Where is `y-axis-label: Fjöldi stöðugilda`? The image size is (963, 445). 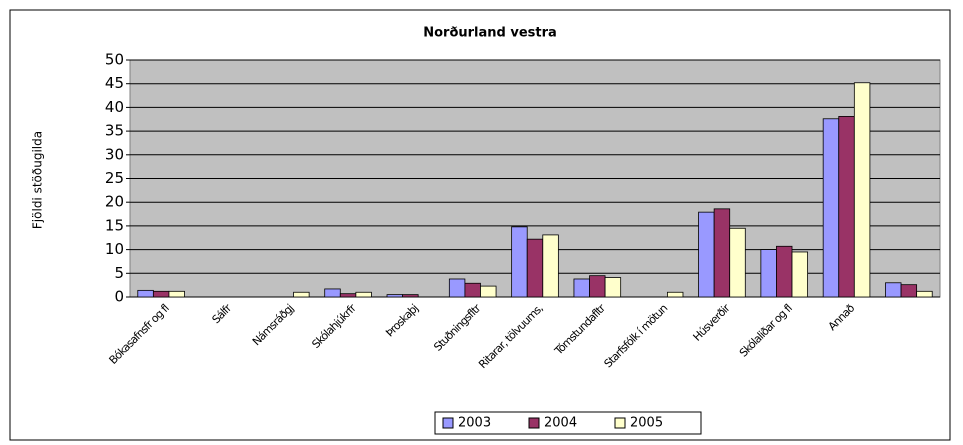 y-axis-label: Fjöldi stöðugilda is located at coordinates (38, 180).